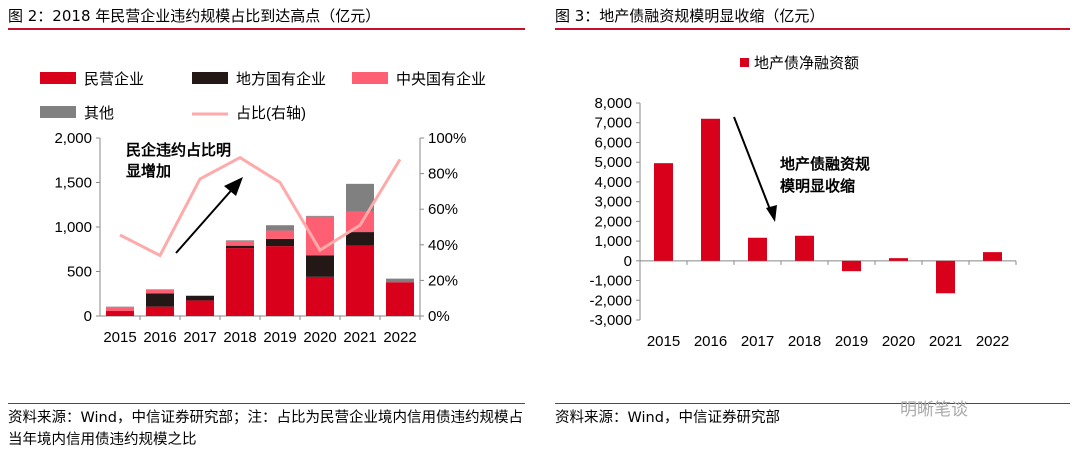  Describe the element at coordinates (441, 79) in the screenshot. I see `legend-label: 中央国有企业` at that location.